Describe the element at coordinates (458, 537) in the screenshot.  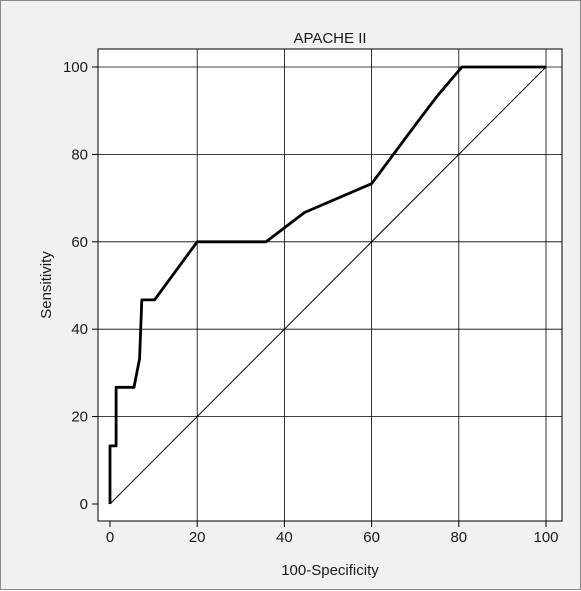
I see `x-tick-label: 80` at that location.